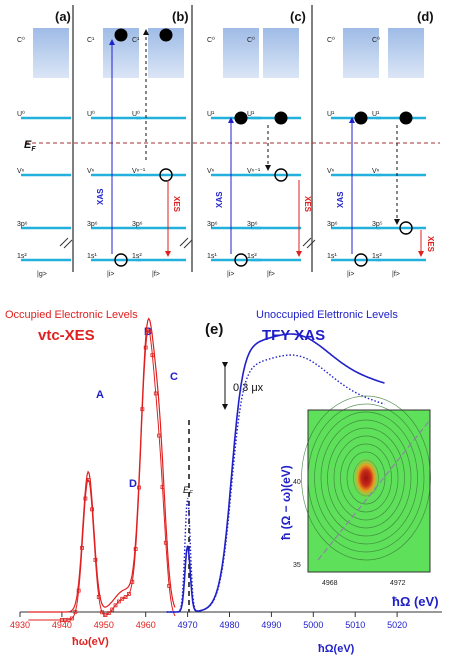 The image size is (461, 658). Describe the element at coordinates (174, 377) in the screenshot. I see `peak-label-c: C` at that location.